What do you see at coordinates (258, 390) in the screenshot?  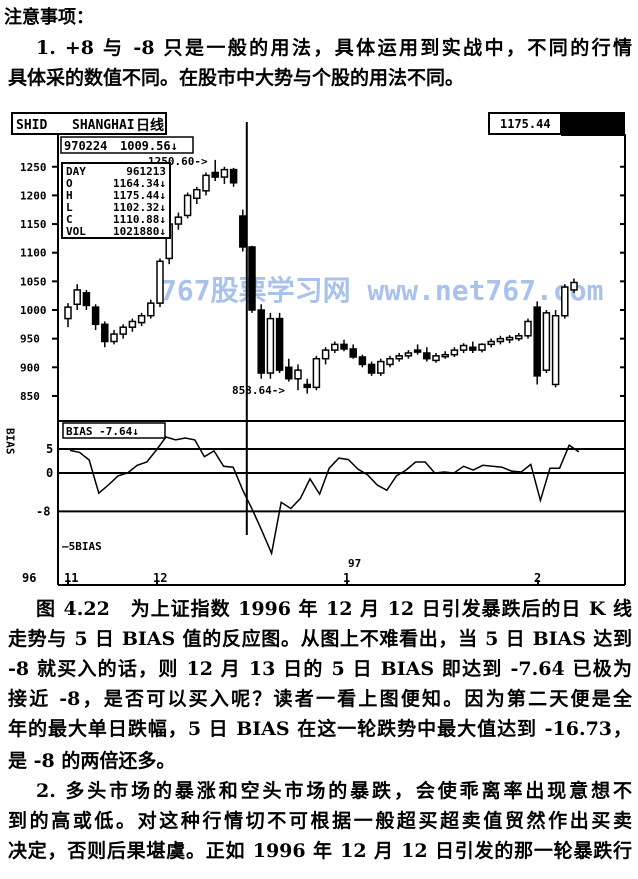 I see `low-marker: 853.64->` at bounding box center [258, 390].